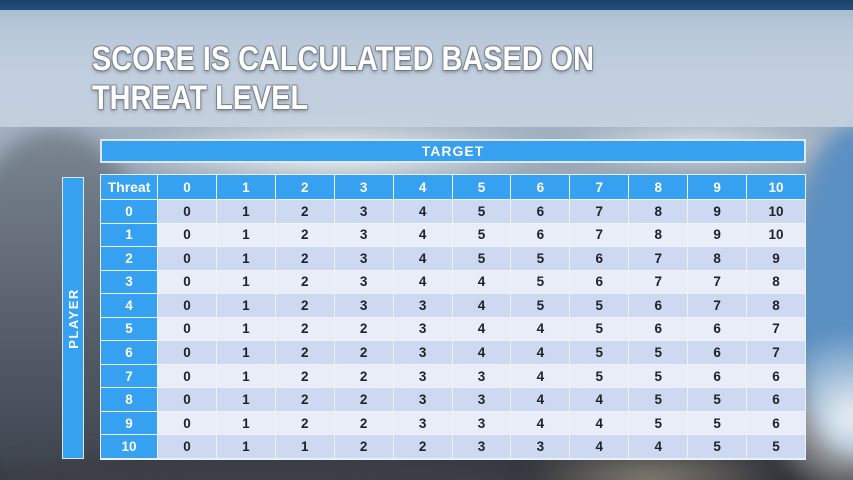  Describe the element at coordinates (73, 318) in the screenshot. I see `player-axis-header: PLAYER` at that location.